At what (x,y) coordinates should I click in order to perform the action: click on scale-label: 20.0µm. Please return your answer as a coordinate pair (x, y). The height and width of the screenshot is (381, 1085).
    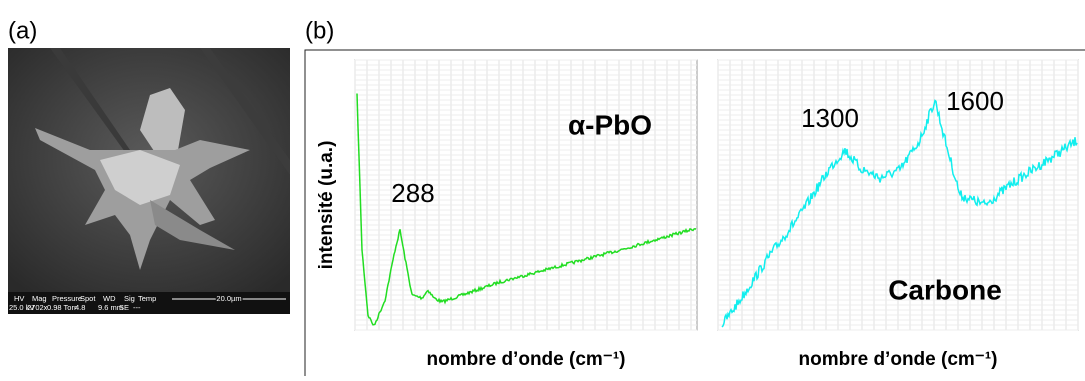
    Looking at the image, I should click on (228, 298).